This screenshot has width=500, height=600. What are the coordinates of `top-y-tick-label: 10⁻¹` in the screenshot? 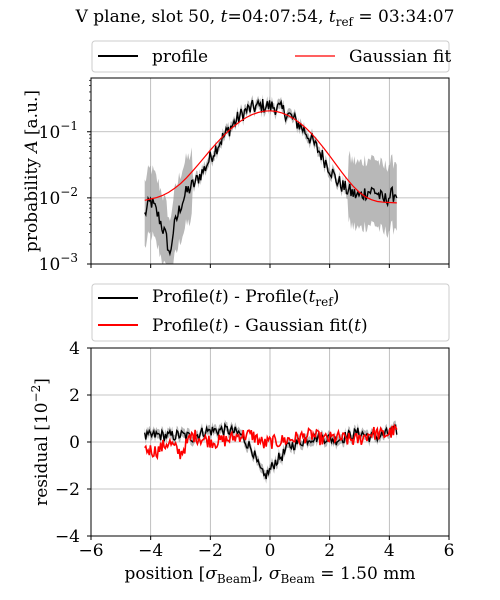 It's located at (58, 131).